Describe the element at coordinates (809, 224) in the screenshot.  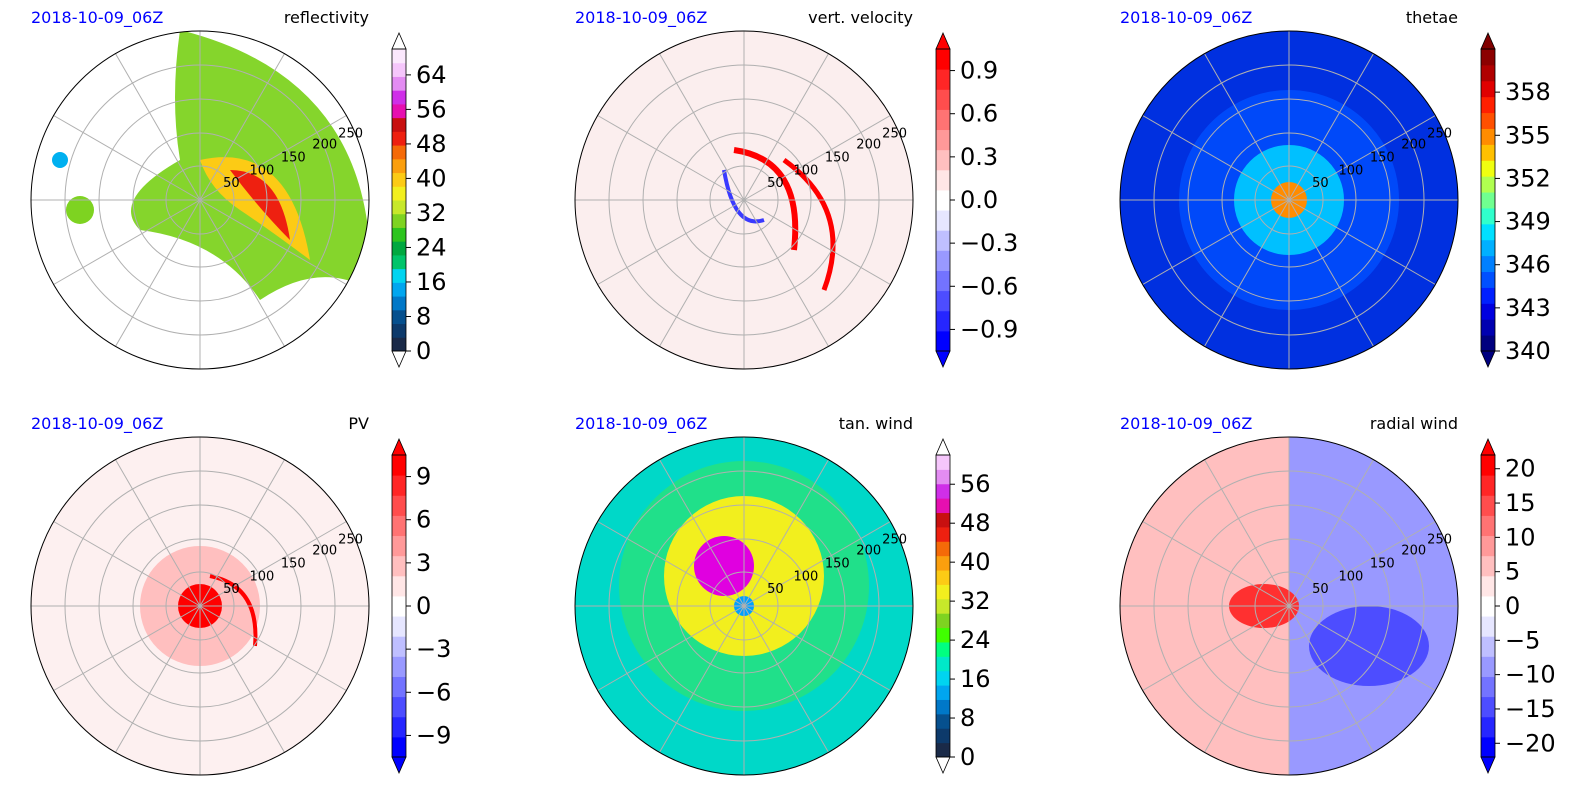
I see `updraft-band` at that location.